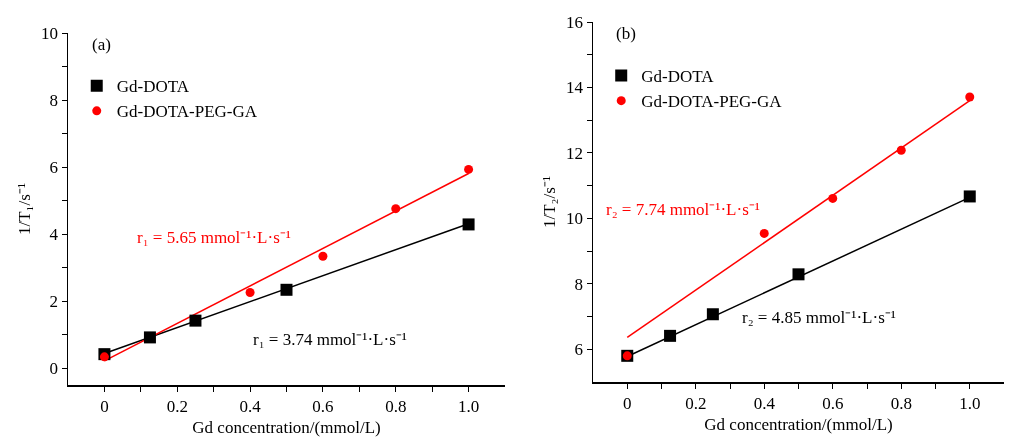  I want to click on annotation: r₁ = 3.74 mmol⁻¹·L·s⁻¹, so click(330, 339).